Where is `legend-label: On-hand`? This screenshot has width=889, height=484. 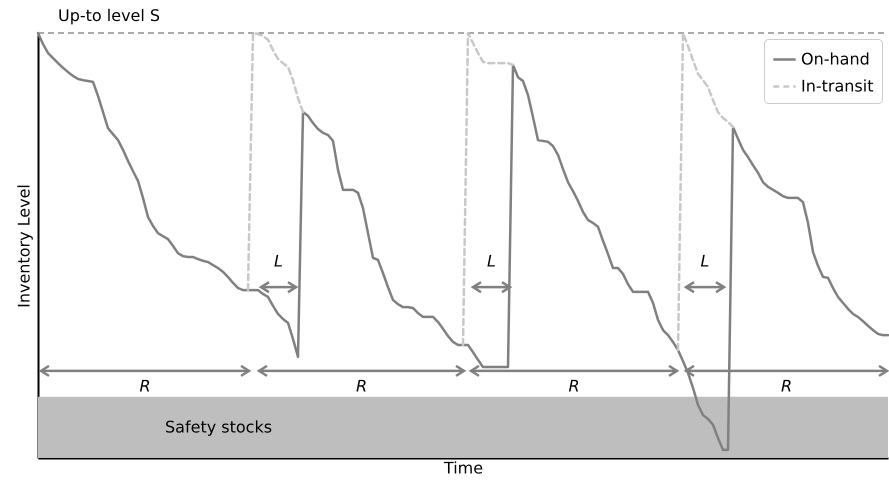
legend-label: On-hand is located at coordinates (835, 59).